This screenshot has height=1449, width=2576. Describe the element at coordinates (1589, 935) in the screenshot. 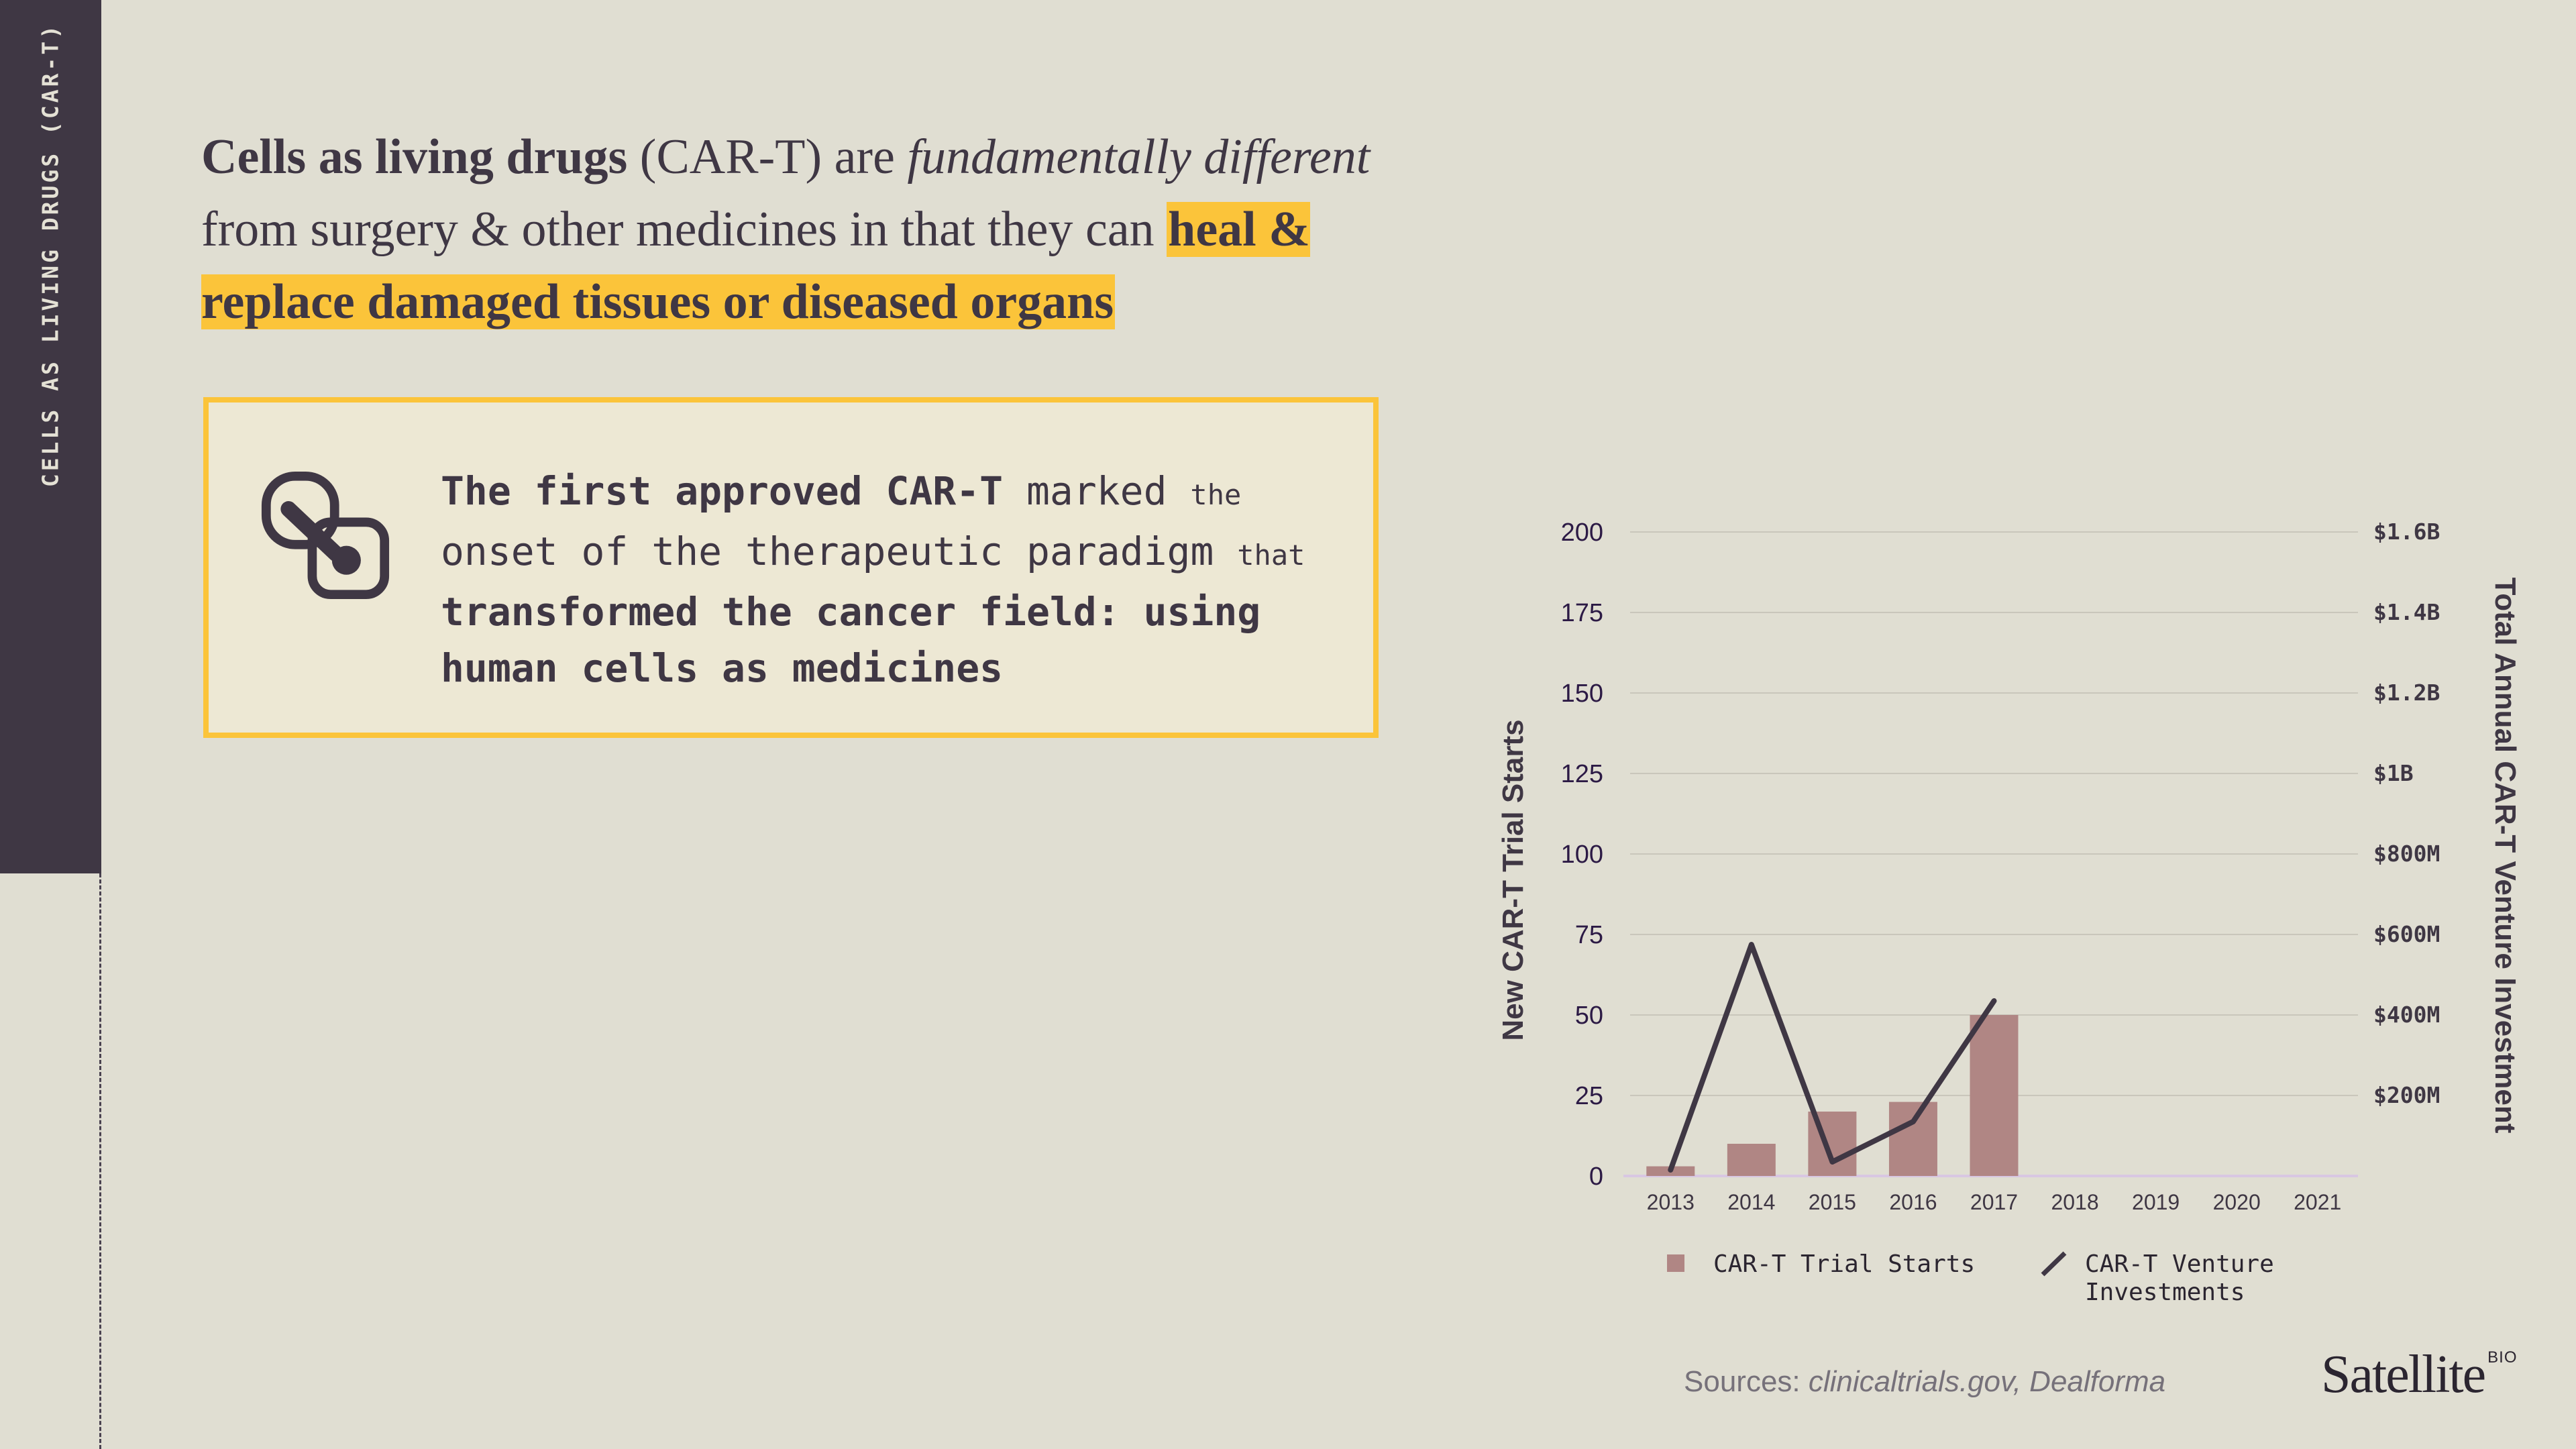

I see `y-tick-label-left: 75` at that location.